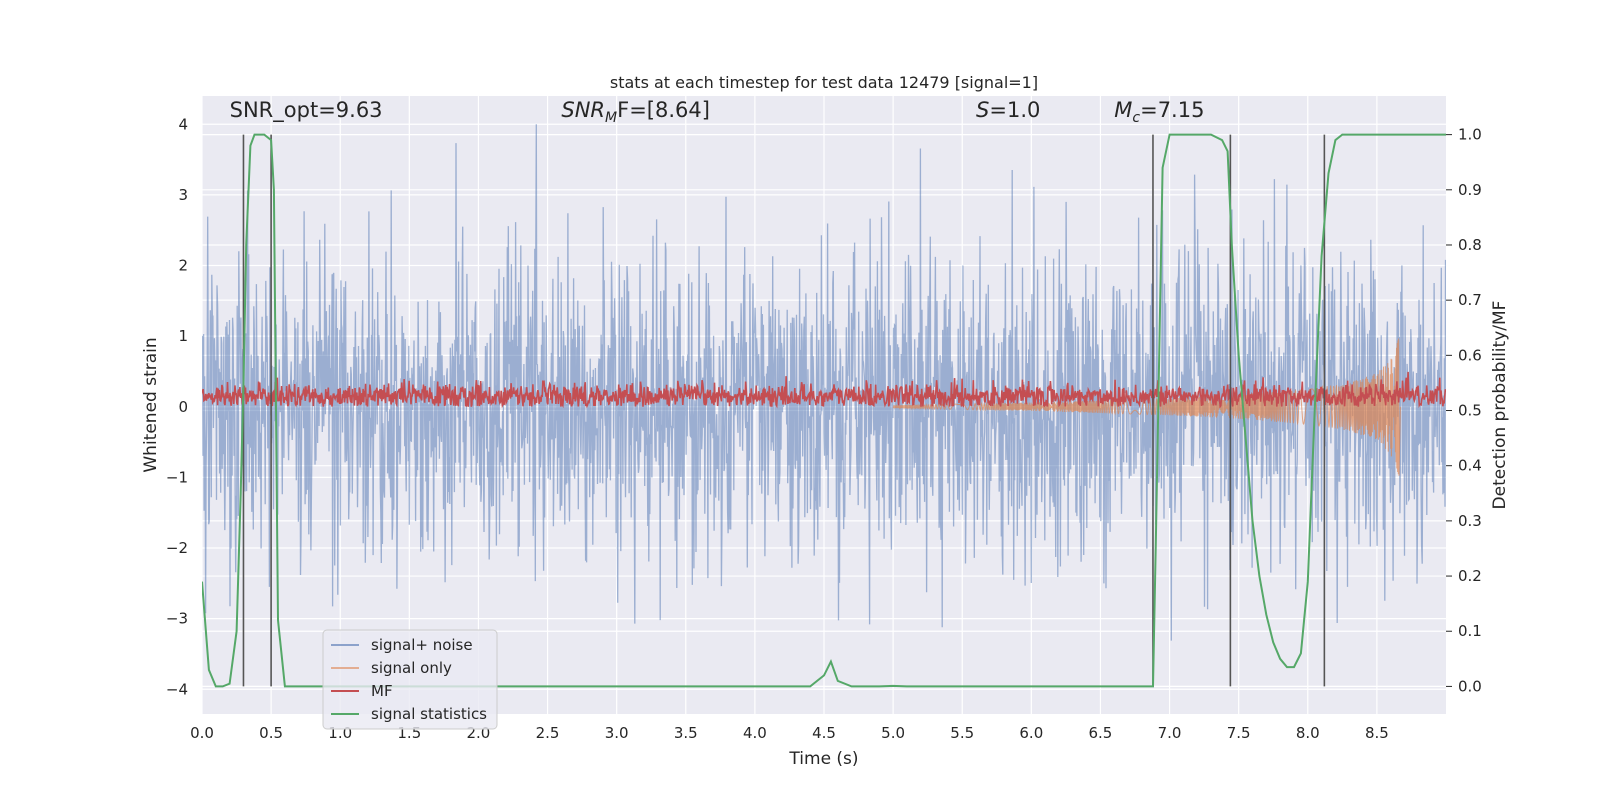 The image size is (1600, 800). Describe the element at coordinates (1470, 411) in the screenshot. I see `y-right-tick-label: 0.5` at that location.